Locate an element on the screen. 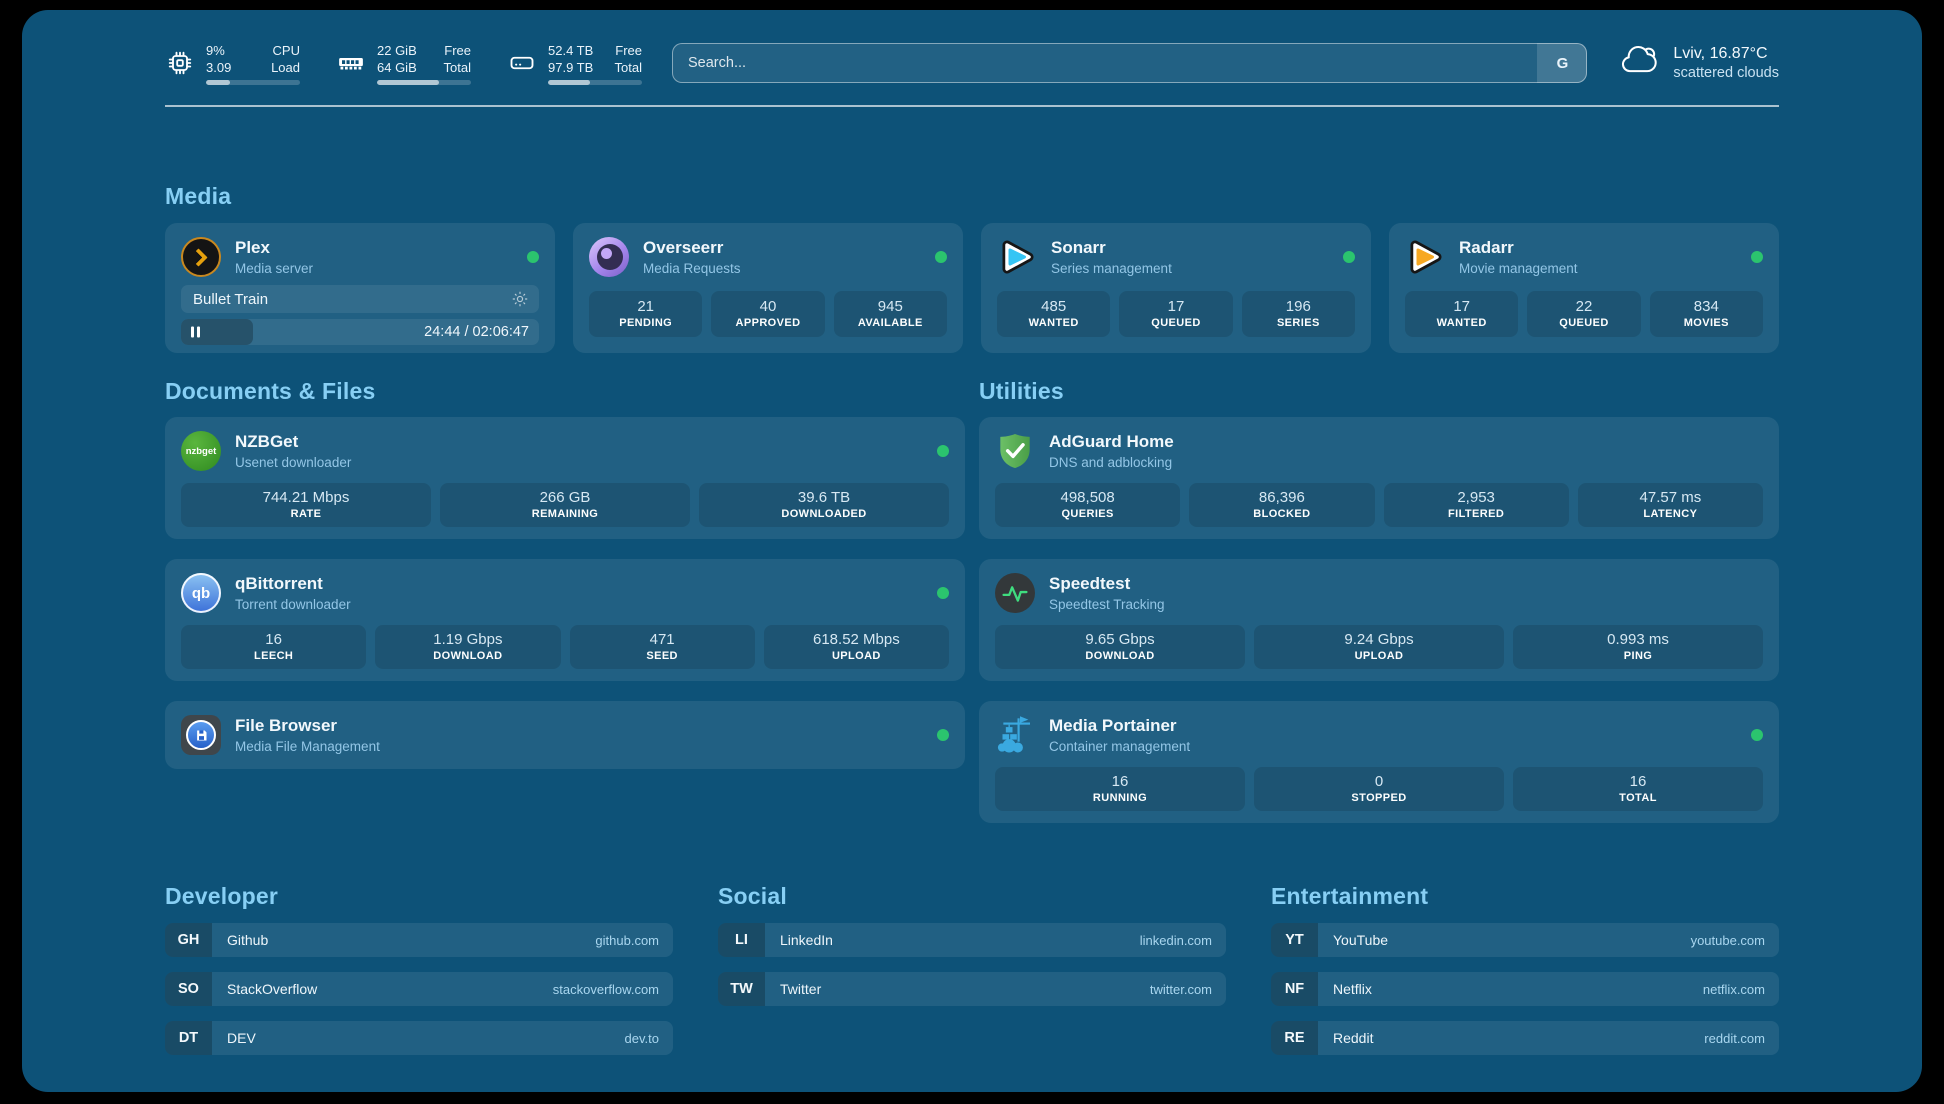  playback-time: 24:44 / 02:06:47 is located at coordinates (476, 332).